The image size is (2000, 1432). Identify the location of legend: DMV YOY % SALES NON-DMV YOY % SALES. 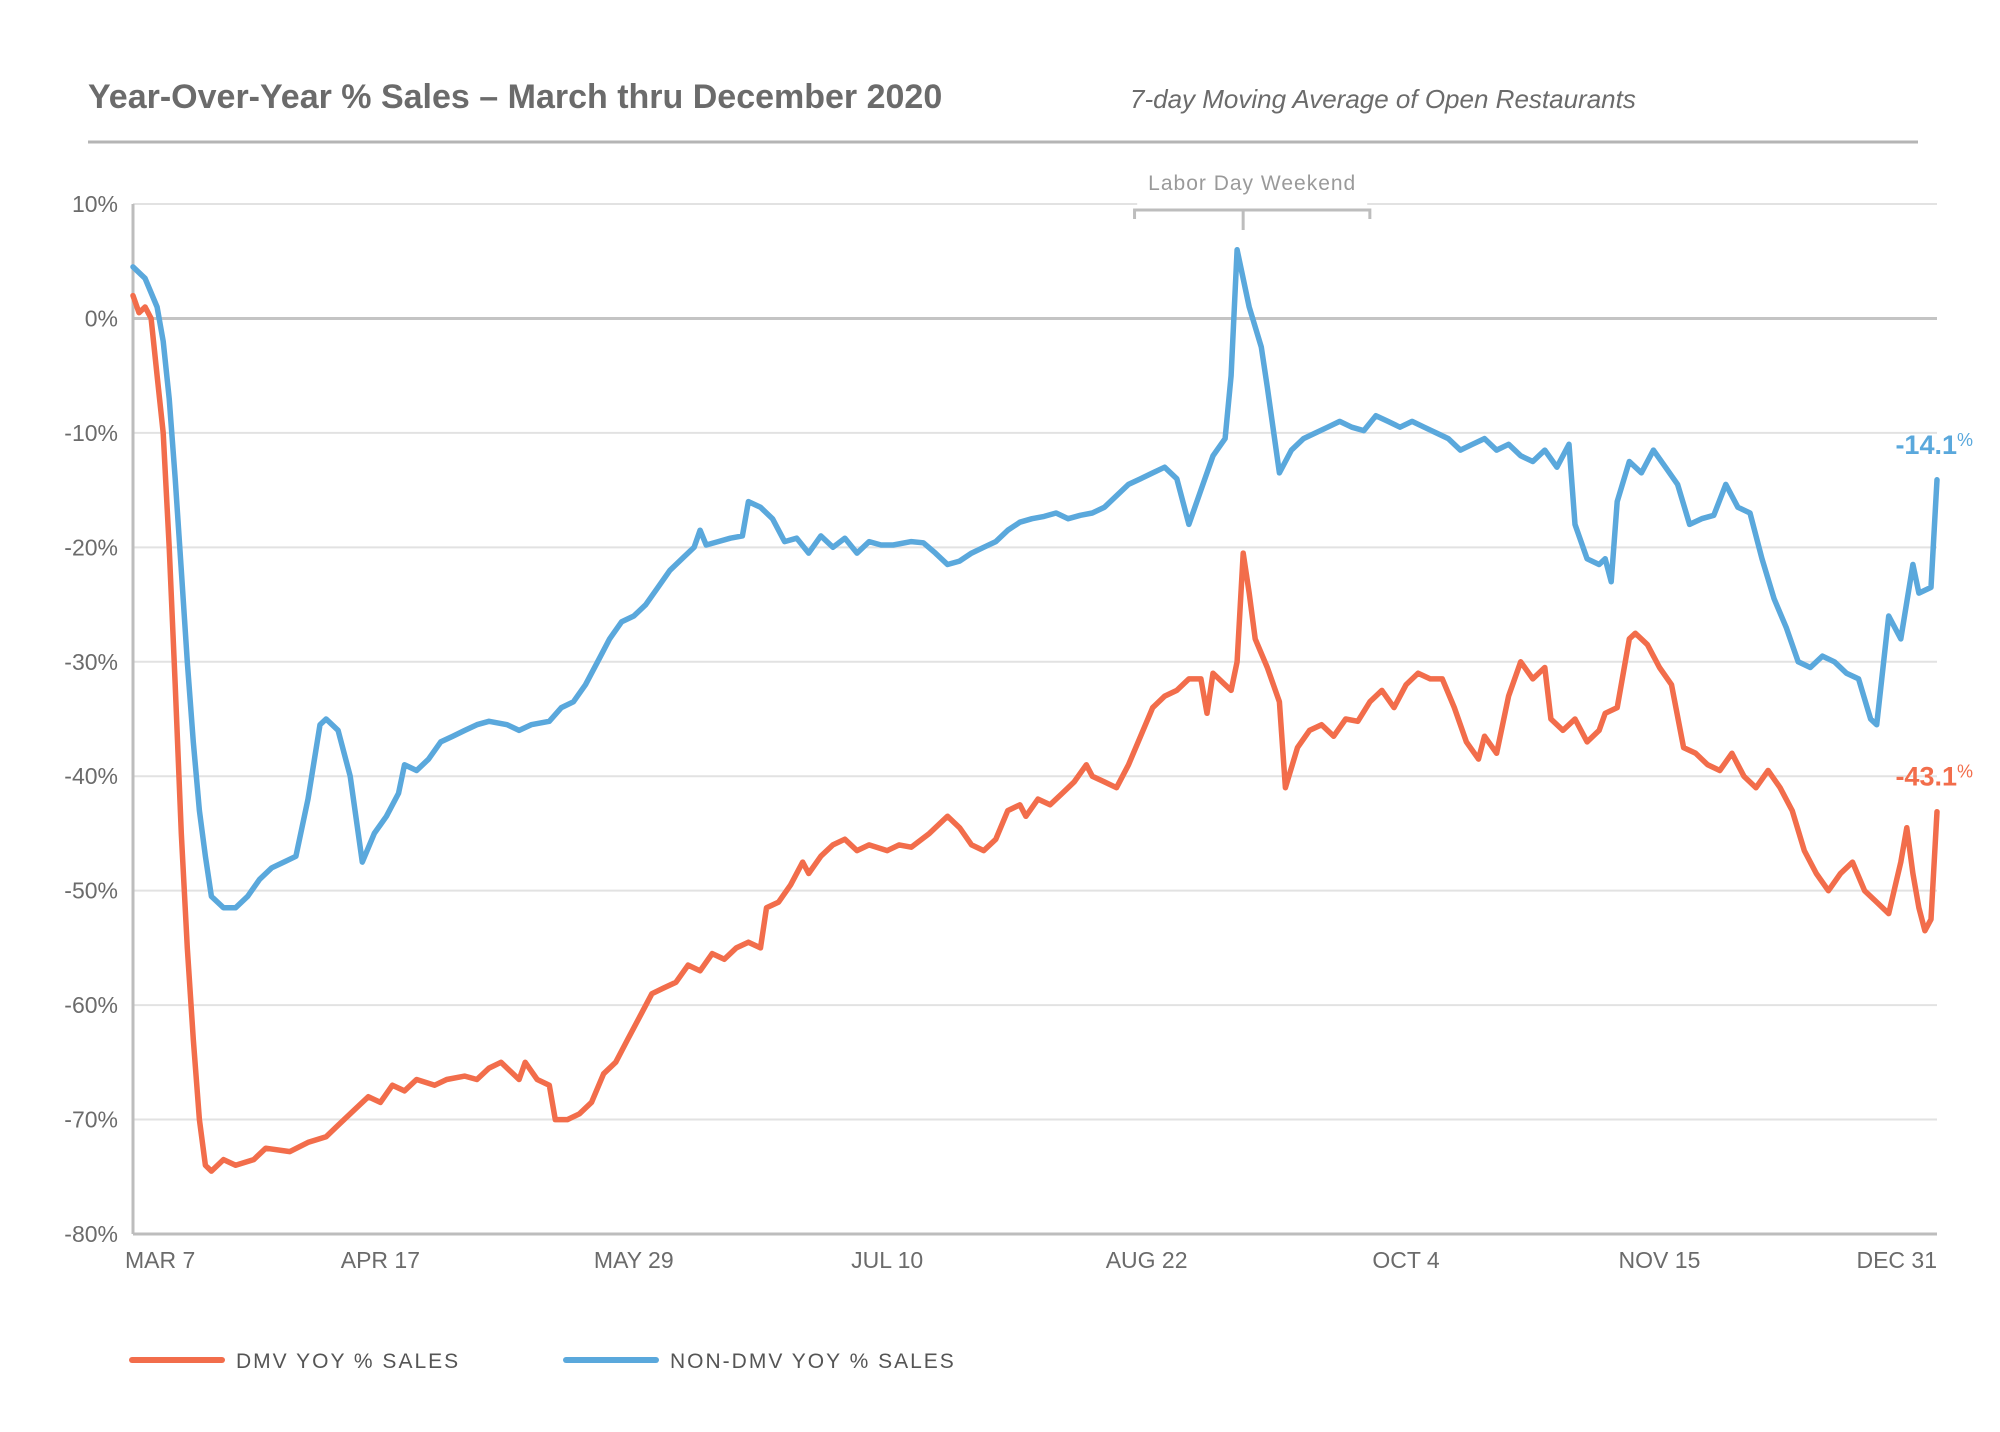
(542, 1361).